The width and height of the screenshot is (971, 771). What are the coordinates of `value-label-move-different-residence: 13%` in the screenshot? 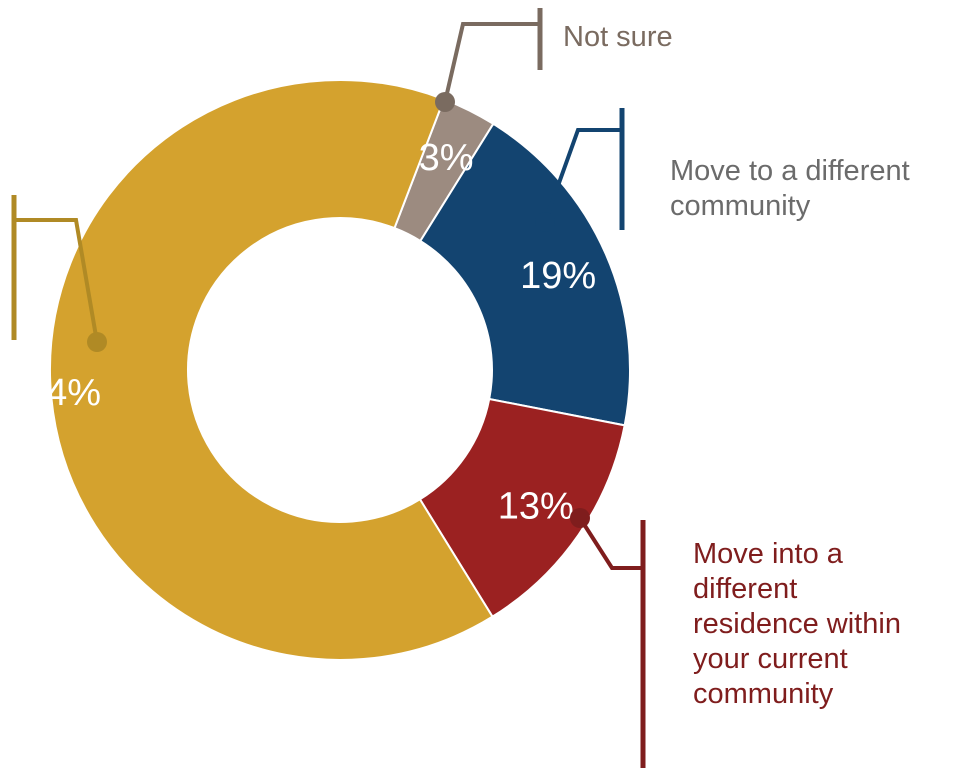 It's located at (536, 506).